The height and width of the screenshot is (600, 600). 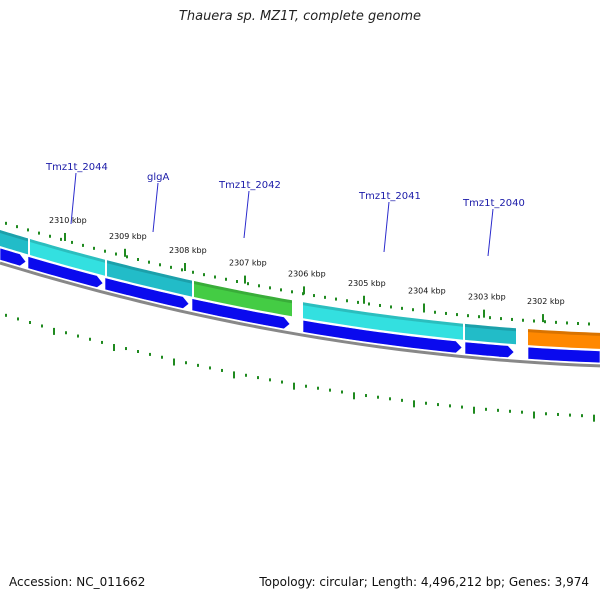 I want to click on map-title: Thauera sp. MZ1T, complete genome, so click(x=300, y=16).